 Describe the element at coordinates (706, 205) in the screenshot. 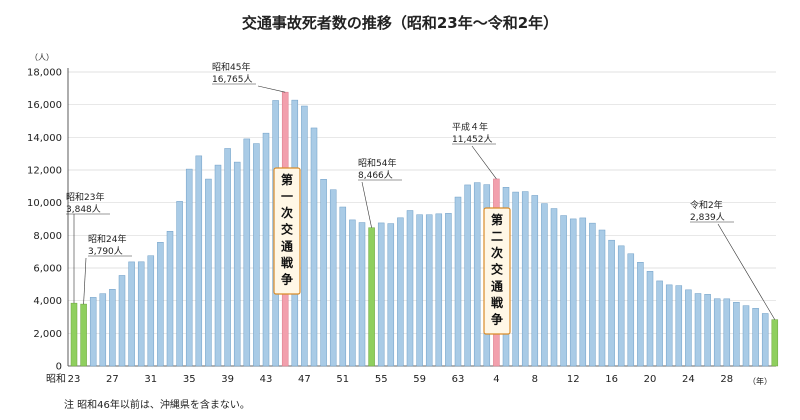

I see `annotation-label: 令和2年` at that location.